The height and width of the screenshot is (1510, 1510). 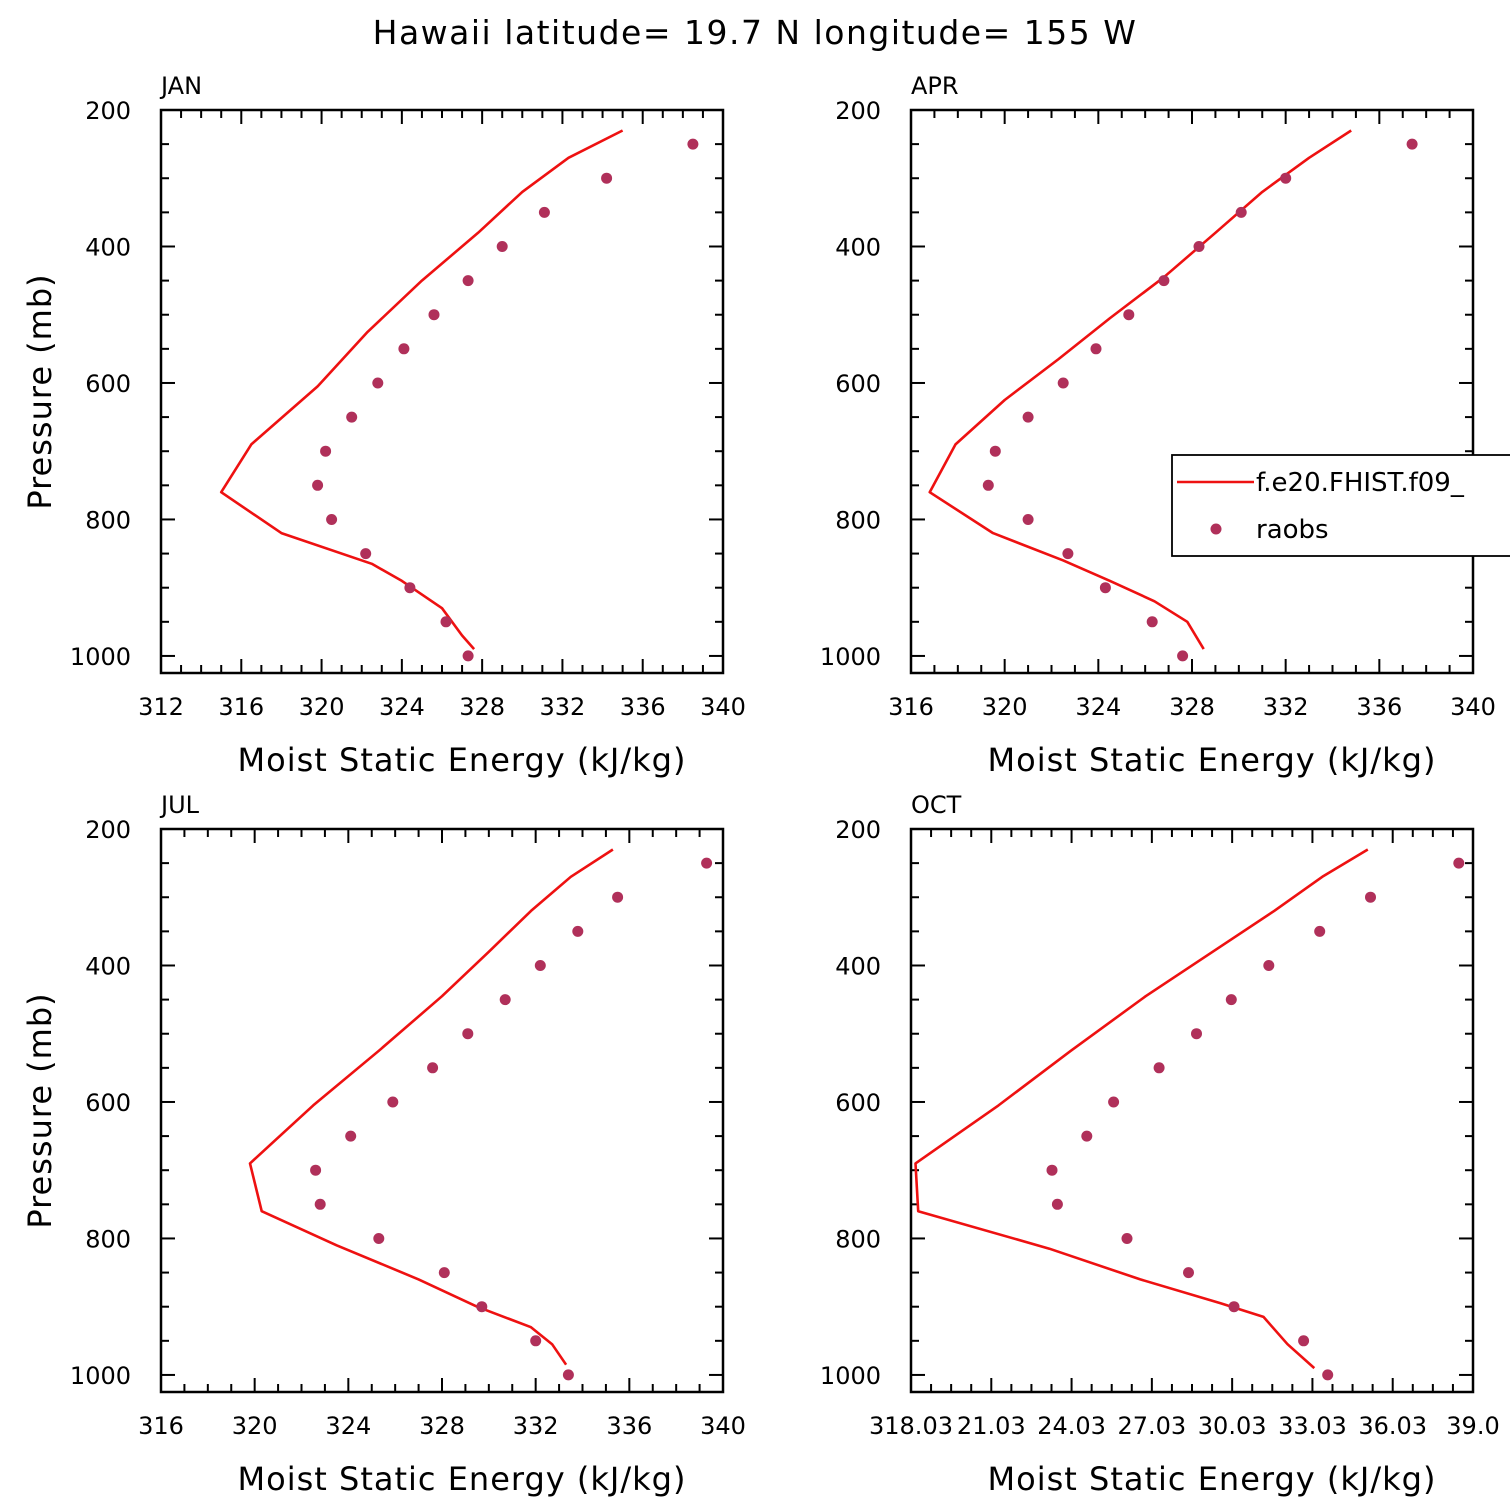 I want to click on main-title: Hawaii latitude= 19.7 N longitude= 155 W, so click(x=755, y=32).